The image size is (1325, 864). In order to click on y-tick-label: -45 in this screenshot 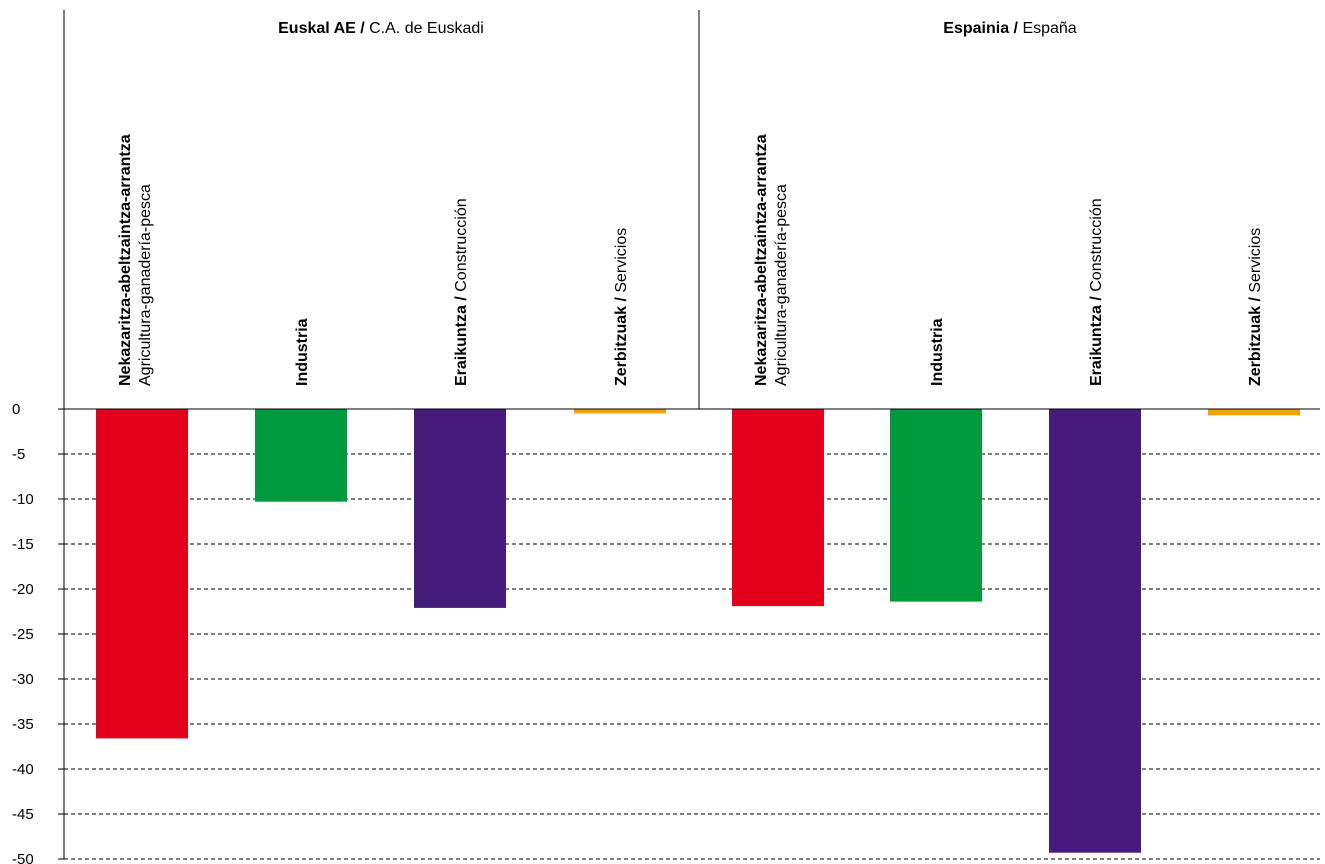, I will do `click(23, 814)`.